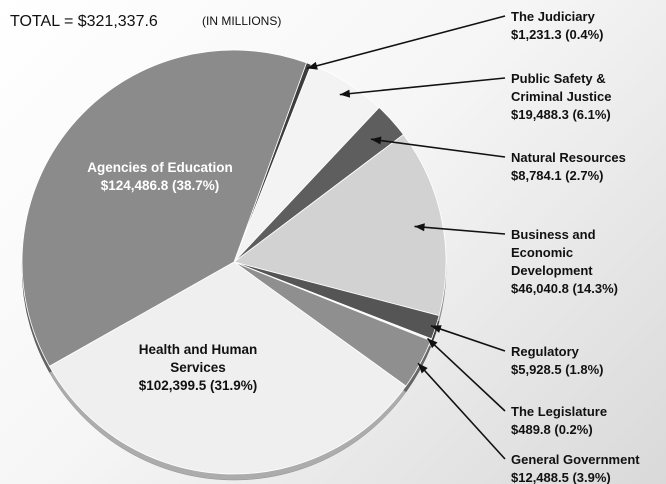 The width and height of the screenshot is (666, 484). Describe the element at coordinates (84, 21) in the screenshot. I see `total-label: TOTAL = $321,337.6` at that location.